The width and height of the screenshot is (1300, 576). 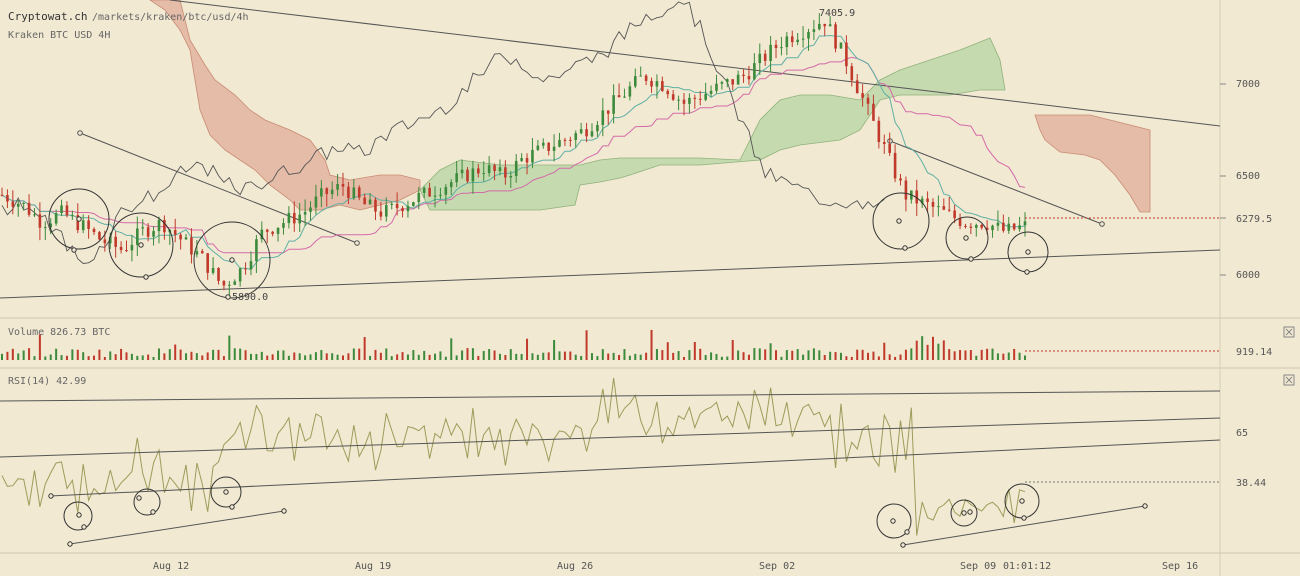 What do you see at coordinates (1248, 176) in the screenshot?
I see `price-tick-6500: 6500` at bounding box center [1248, 176].